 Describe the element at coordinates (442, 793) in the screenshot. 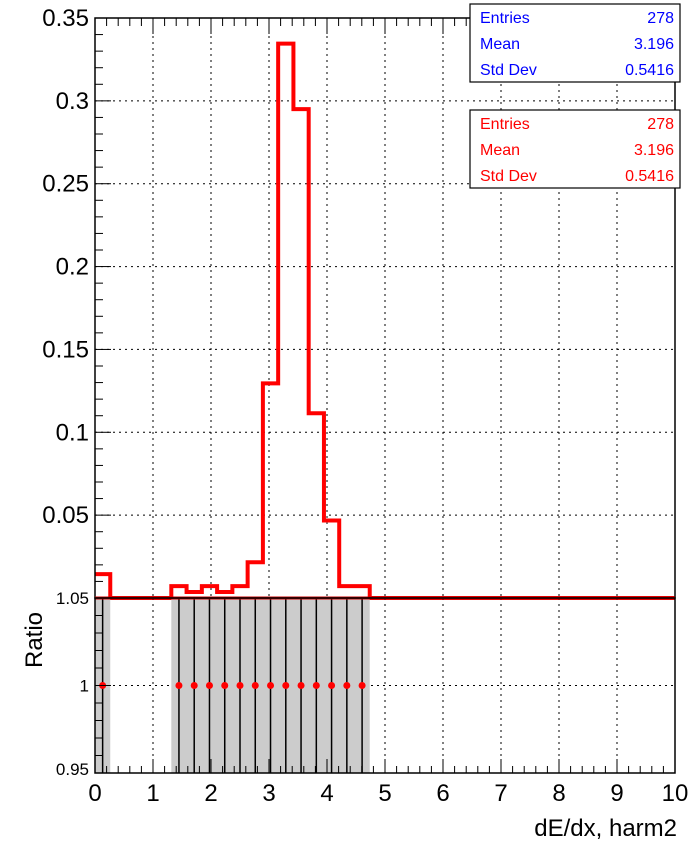

I see `x-tick-label: 6` at that location.